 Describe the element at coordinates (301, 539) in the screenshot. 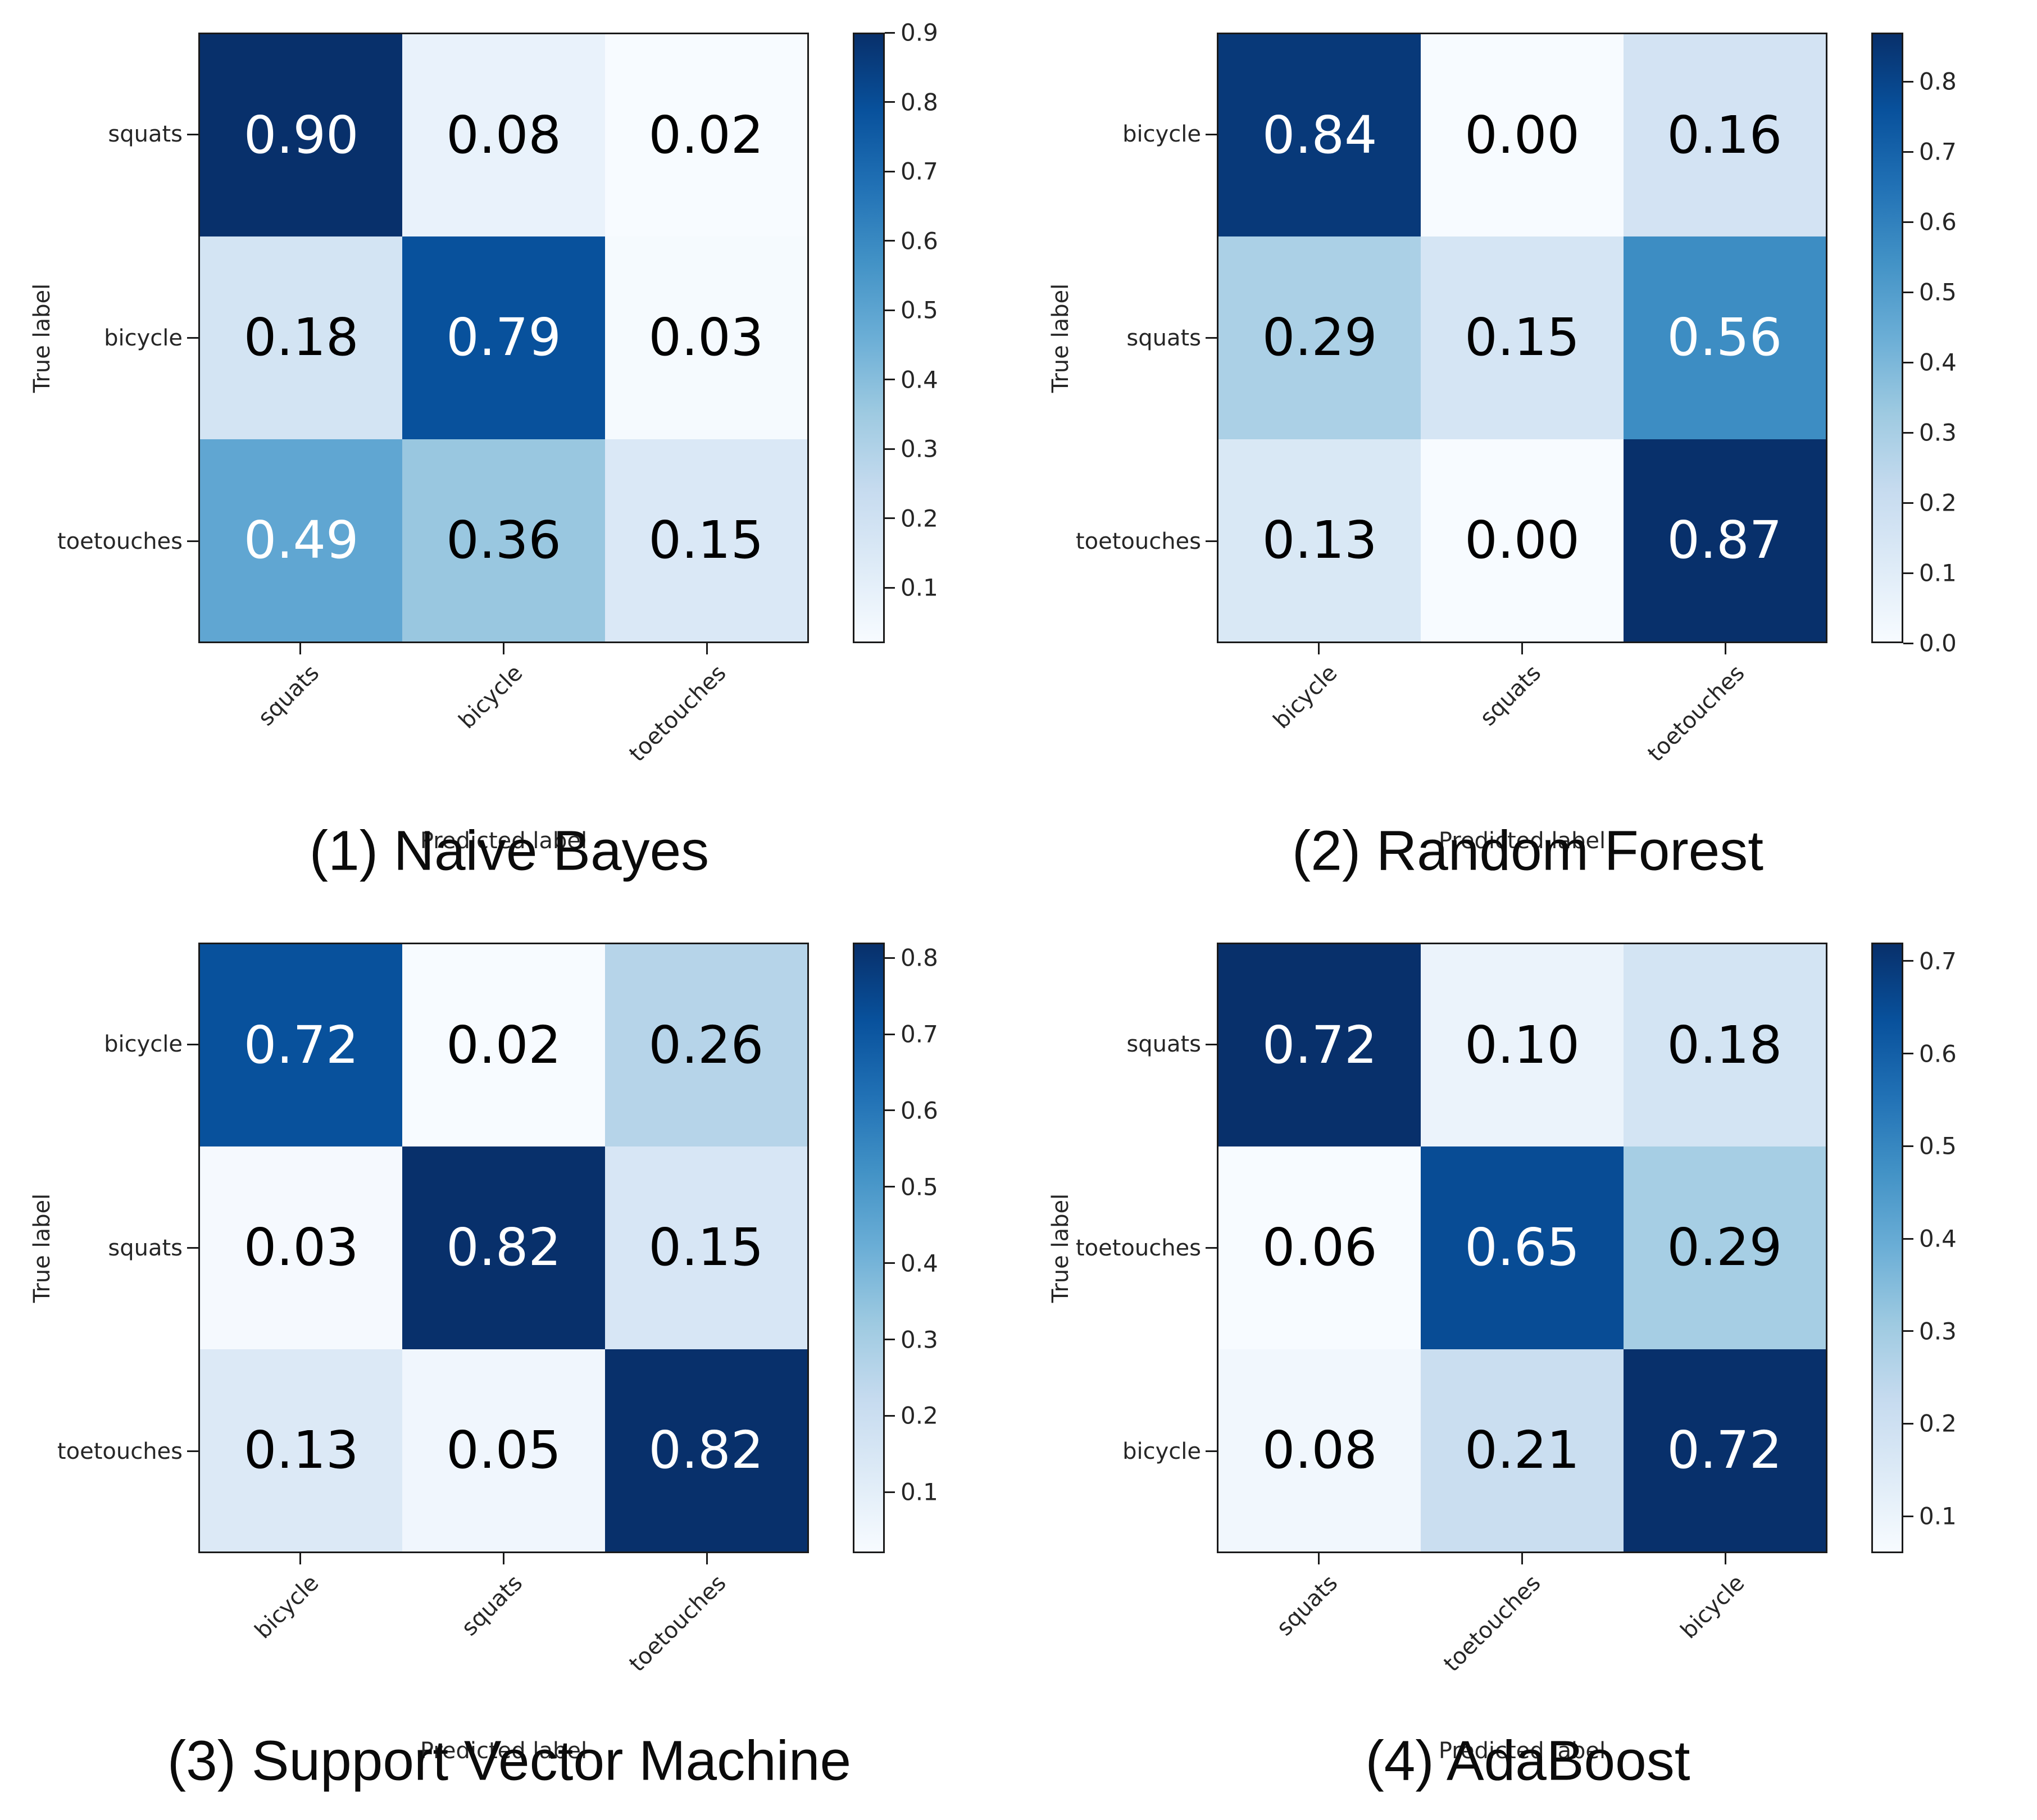

I see `cell-value: 0.49` at that location.